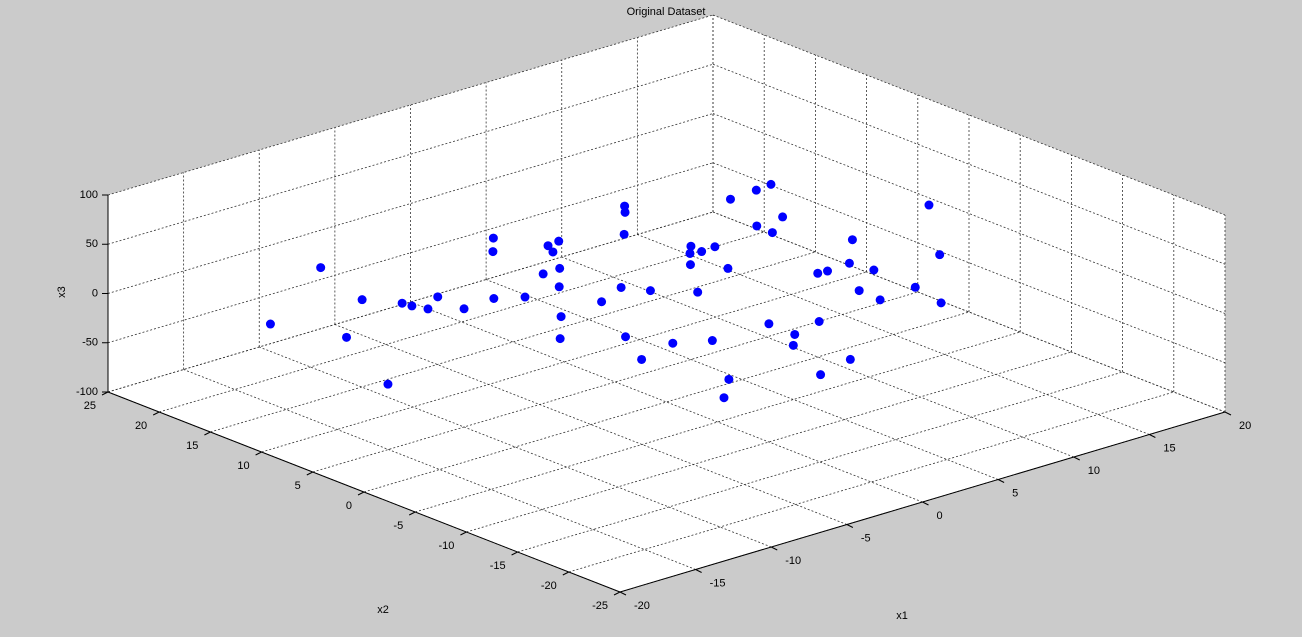 Image resolution: width=1302 pixels, height=637 pixels. What do you see at coordinates (940, 516) in the screenshot?
I see `x-tick-label: 0` at bounding box center [940, 516].